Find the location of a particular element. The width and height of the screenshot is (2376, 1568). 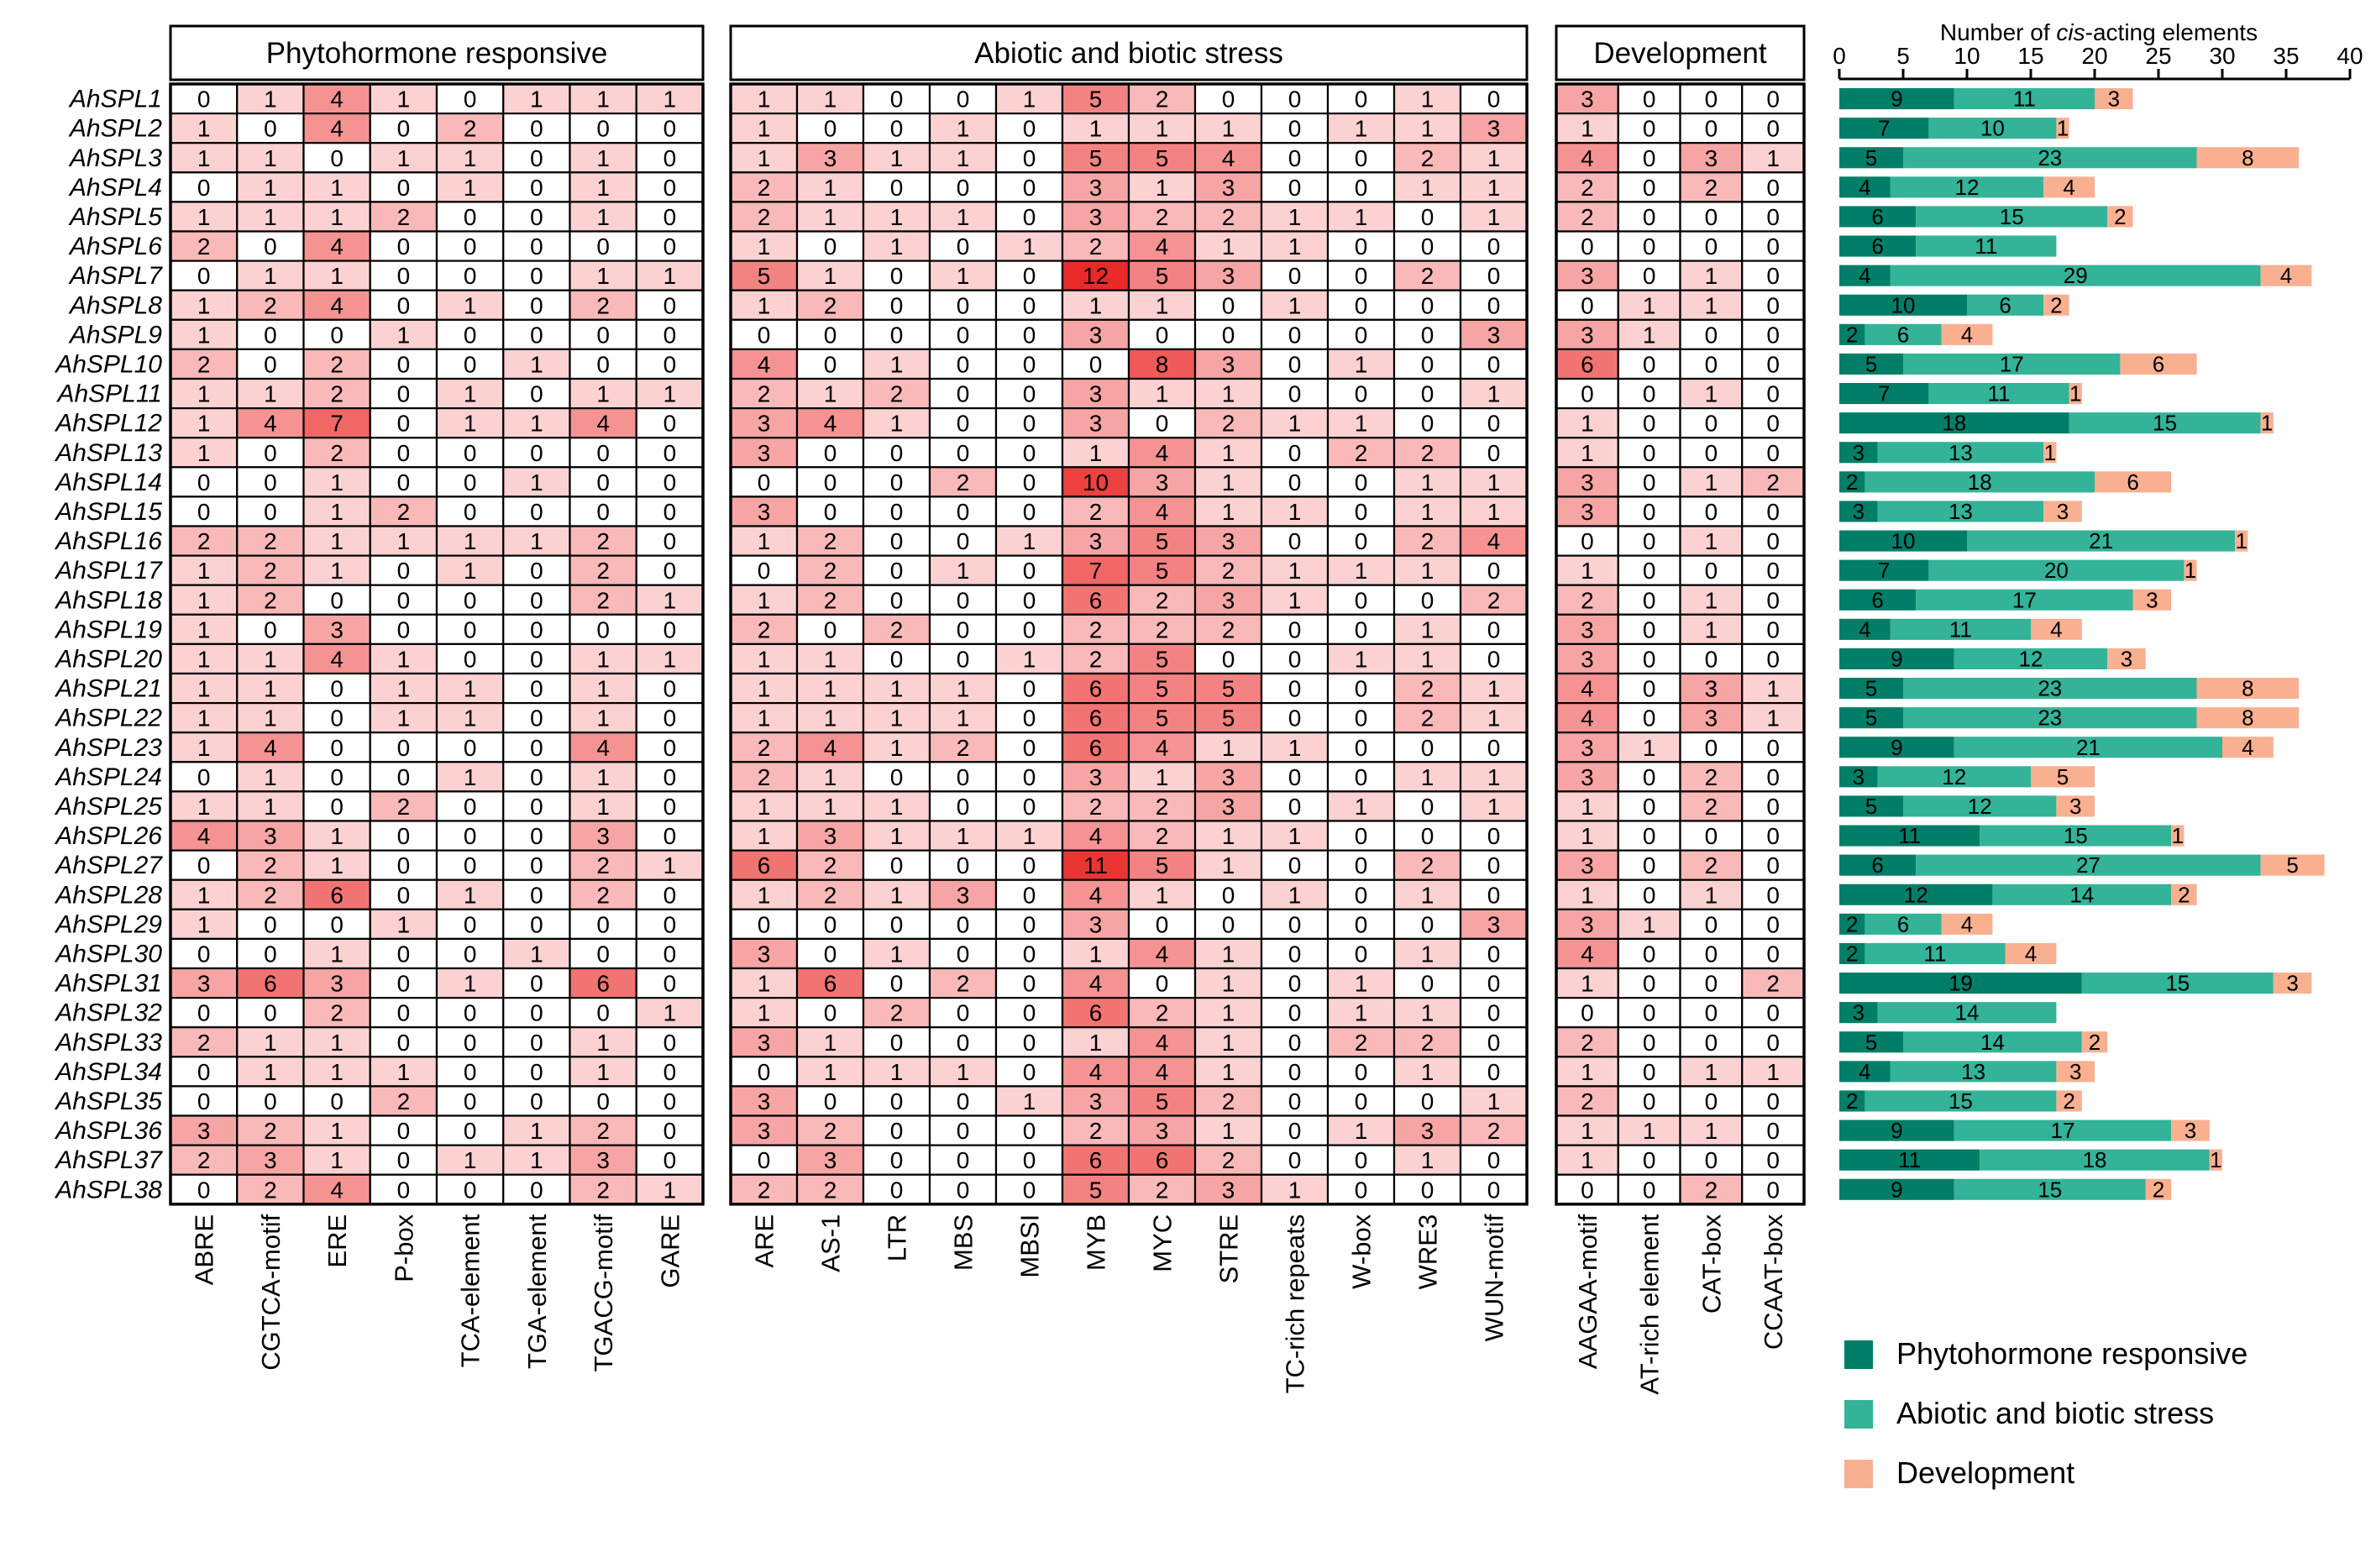

bar-segment-label: 1 is located at coordinates (2050, 452).